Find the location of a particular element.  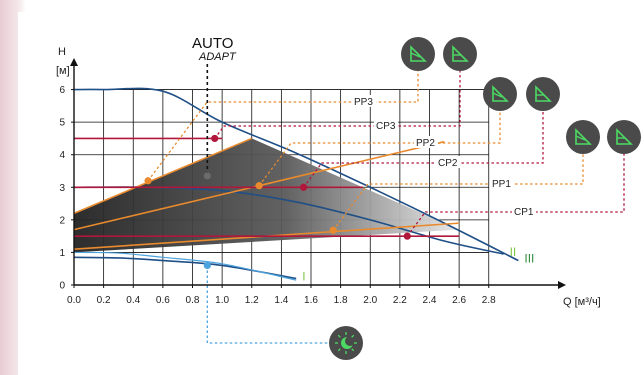

callout-label: PP2 is located at coordinates (425, 143).